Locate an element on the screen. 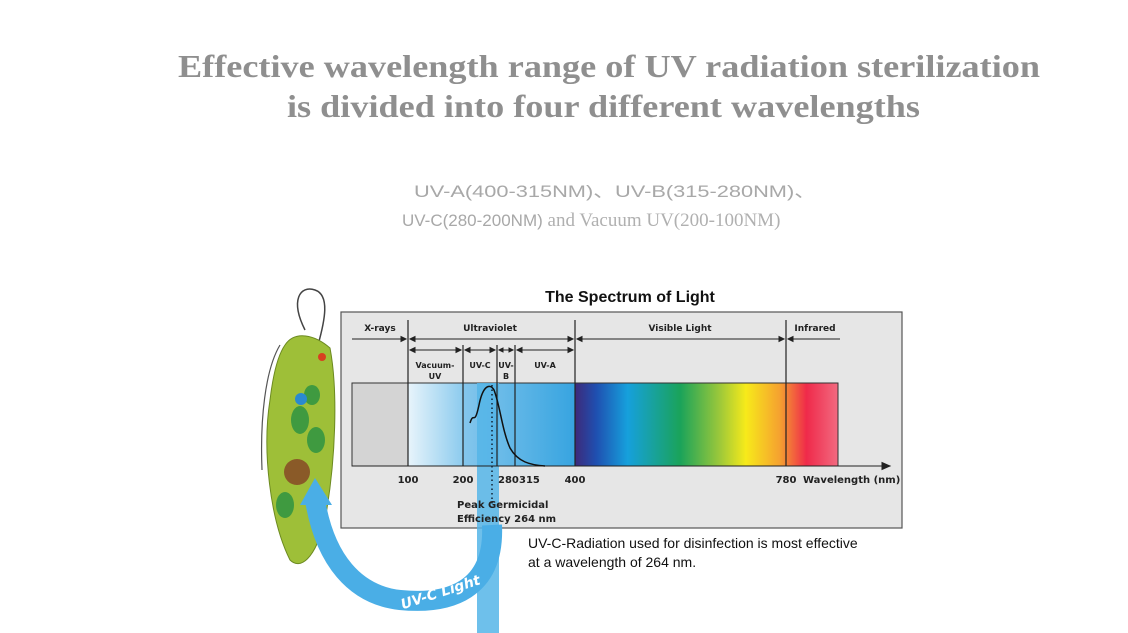  tick-200: 200 is located at coordinates (463, 480).